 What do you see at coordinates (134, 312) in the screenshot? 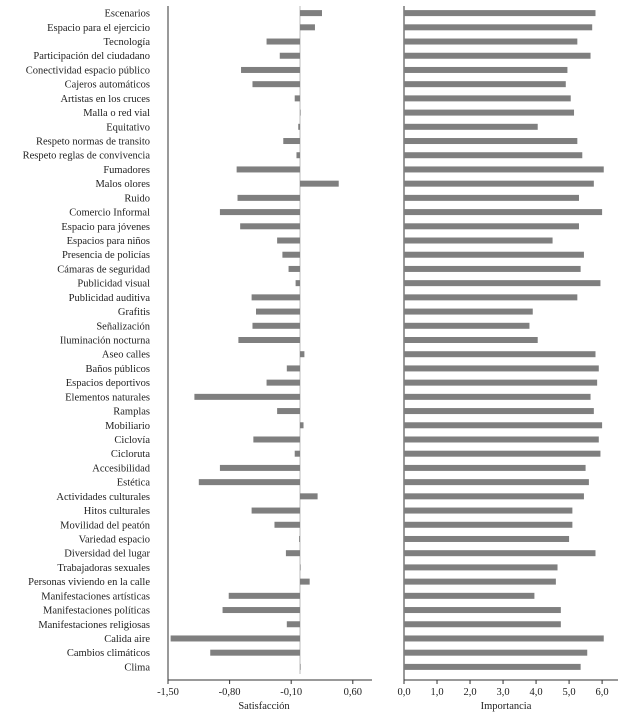
I see `category-label: Grafitis` at bounding box center [134, 312].